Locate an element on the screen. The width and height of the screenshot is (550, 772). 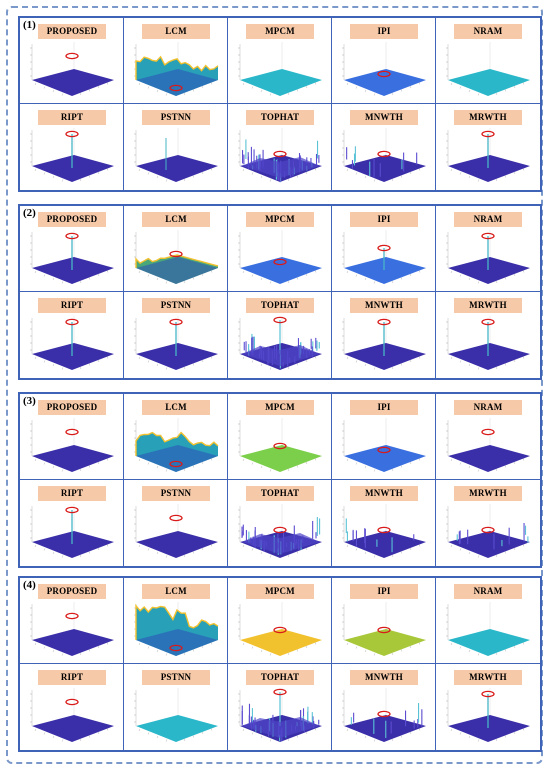
group-label: (3) is located at coordinates (29, 401).